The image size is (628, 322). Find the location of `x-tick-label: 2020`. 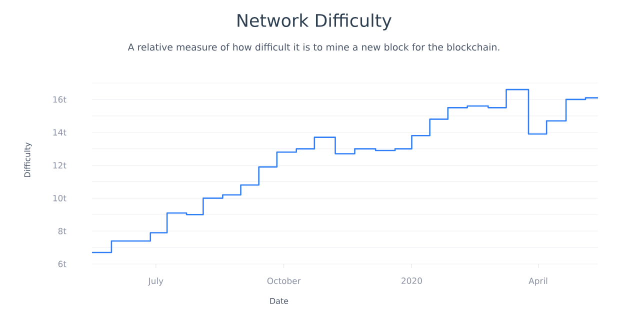

x-tick-label: 2020 is located at coordinates (412, 281).